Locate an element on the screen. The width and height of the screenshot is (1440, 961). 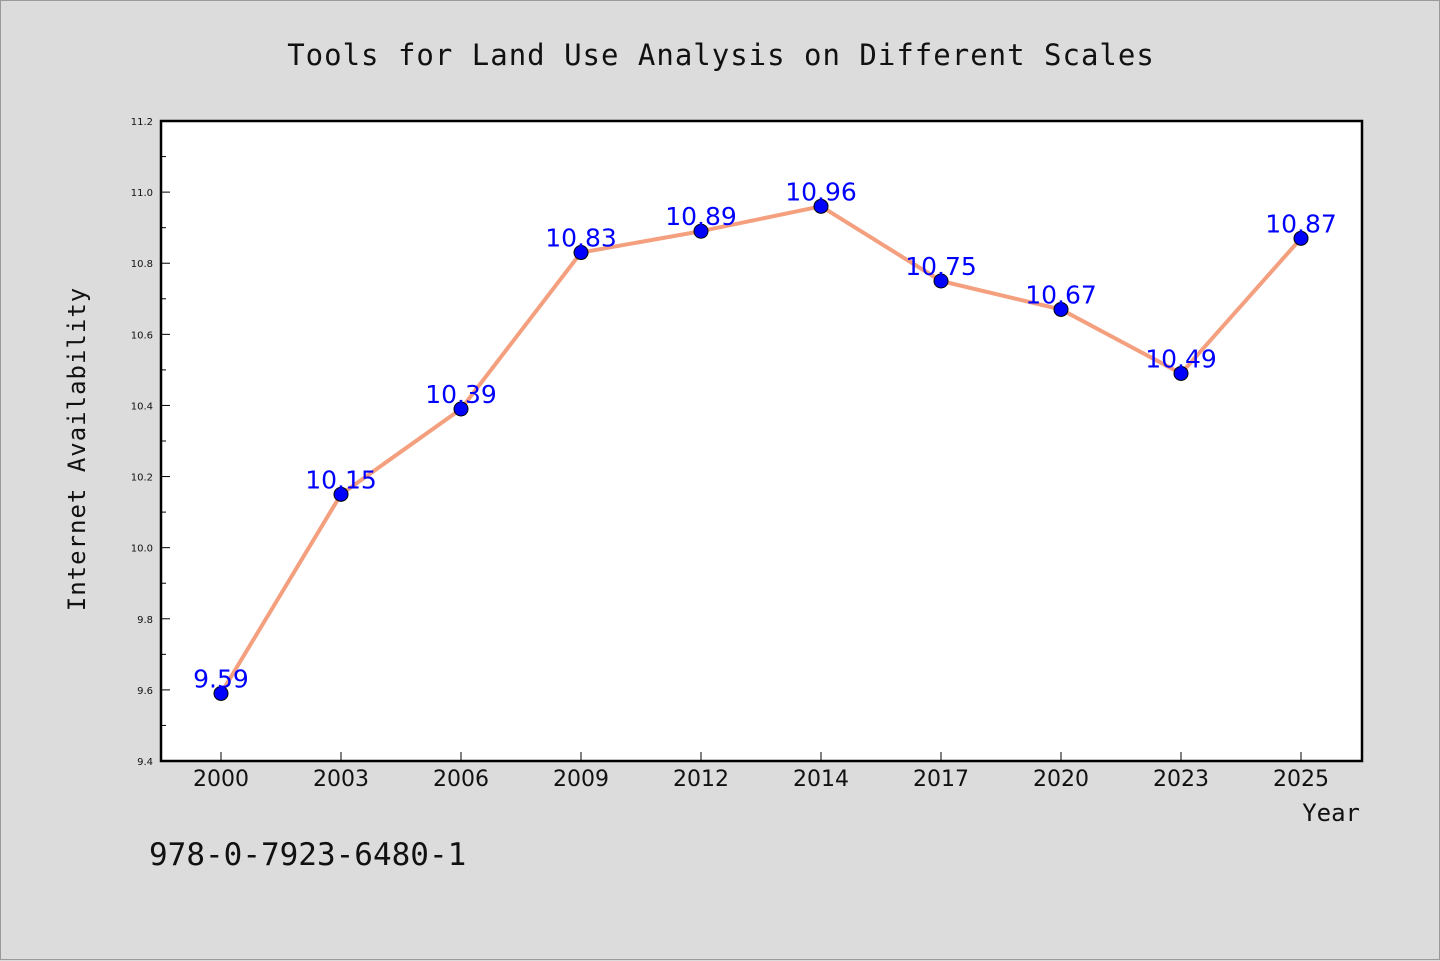
data-label: 10.75 is located at coordinates (941, 266).